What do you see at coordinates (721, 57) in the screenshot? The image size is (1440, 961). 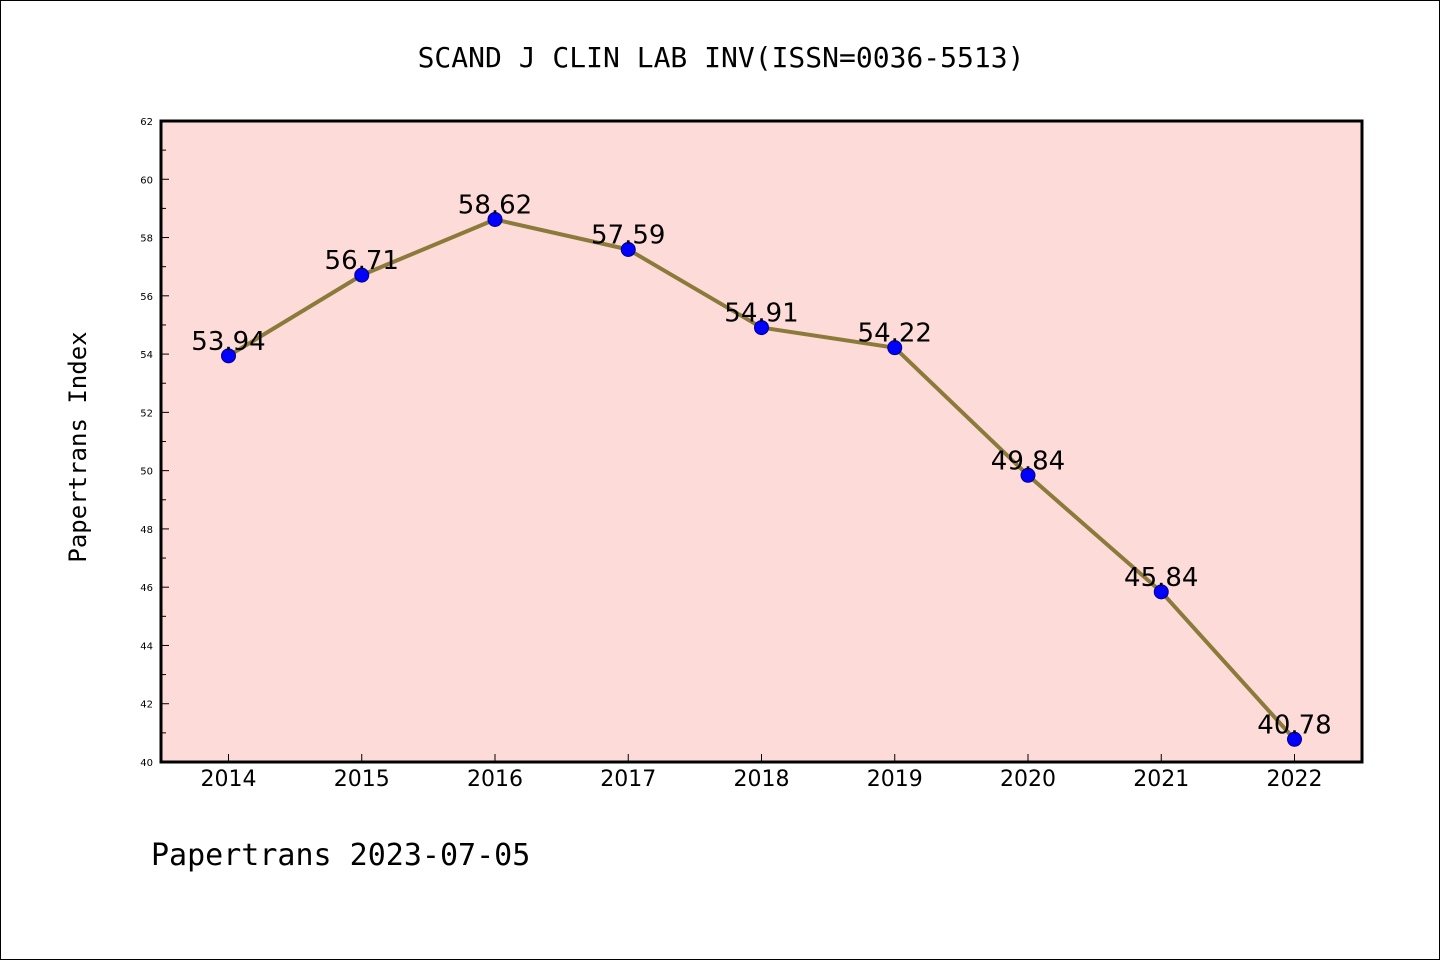 I see `chart-title: SCAND J CLIN LAB INV(ISSN=0036-5513)` at bounding box center [721, 57].